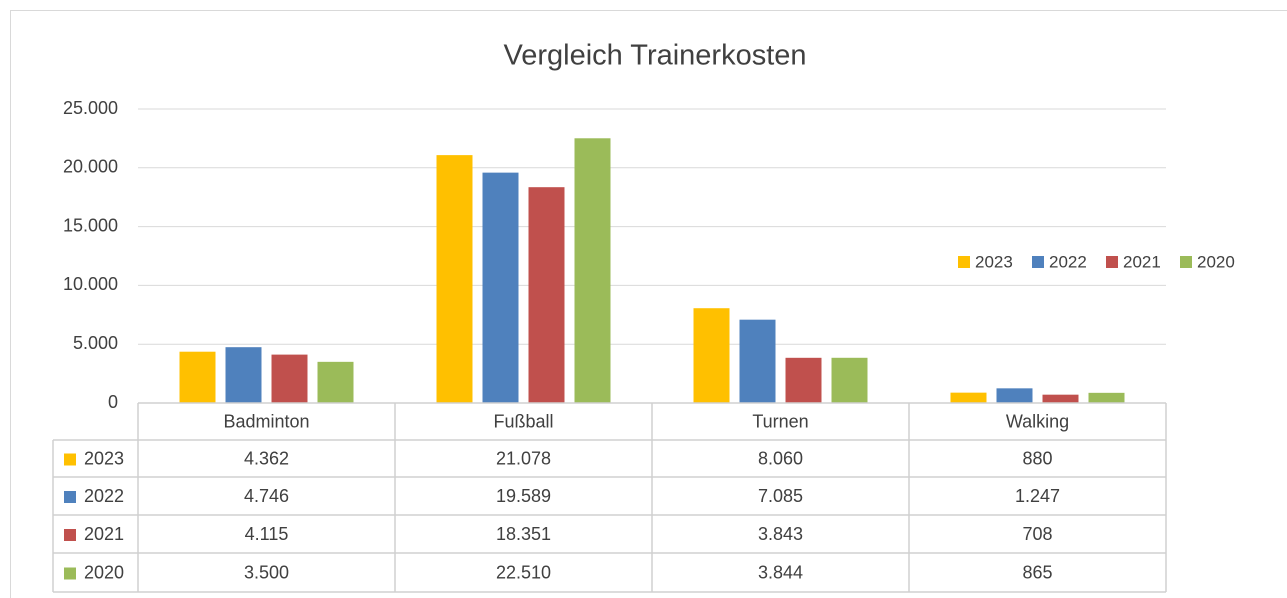 The height and width of the screenshot is (598, 1287). I want to click on table-cell: 3.844, so click(780, 572).